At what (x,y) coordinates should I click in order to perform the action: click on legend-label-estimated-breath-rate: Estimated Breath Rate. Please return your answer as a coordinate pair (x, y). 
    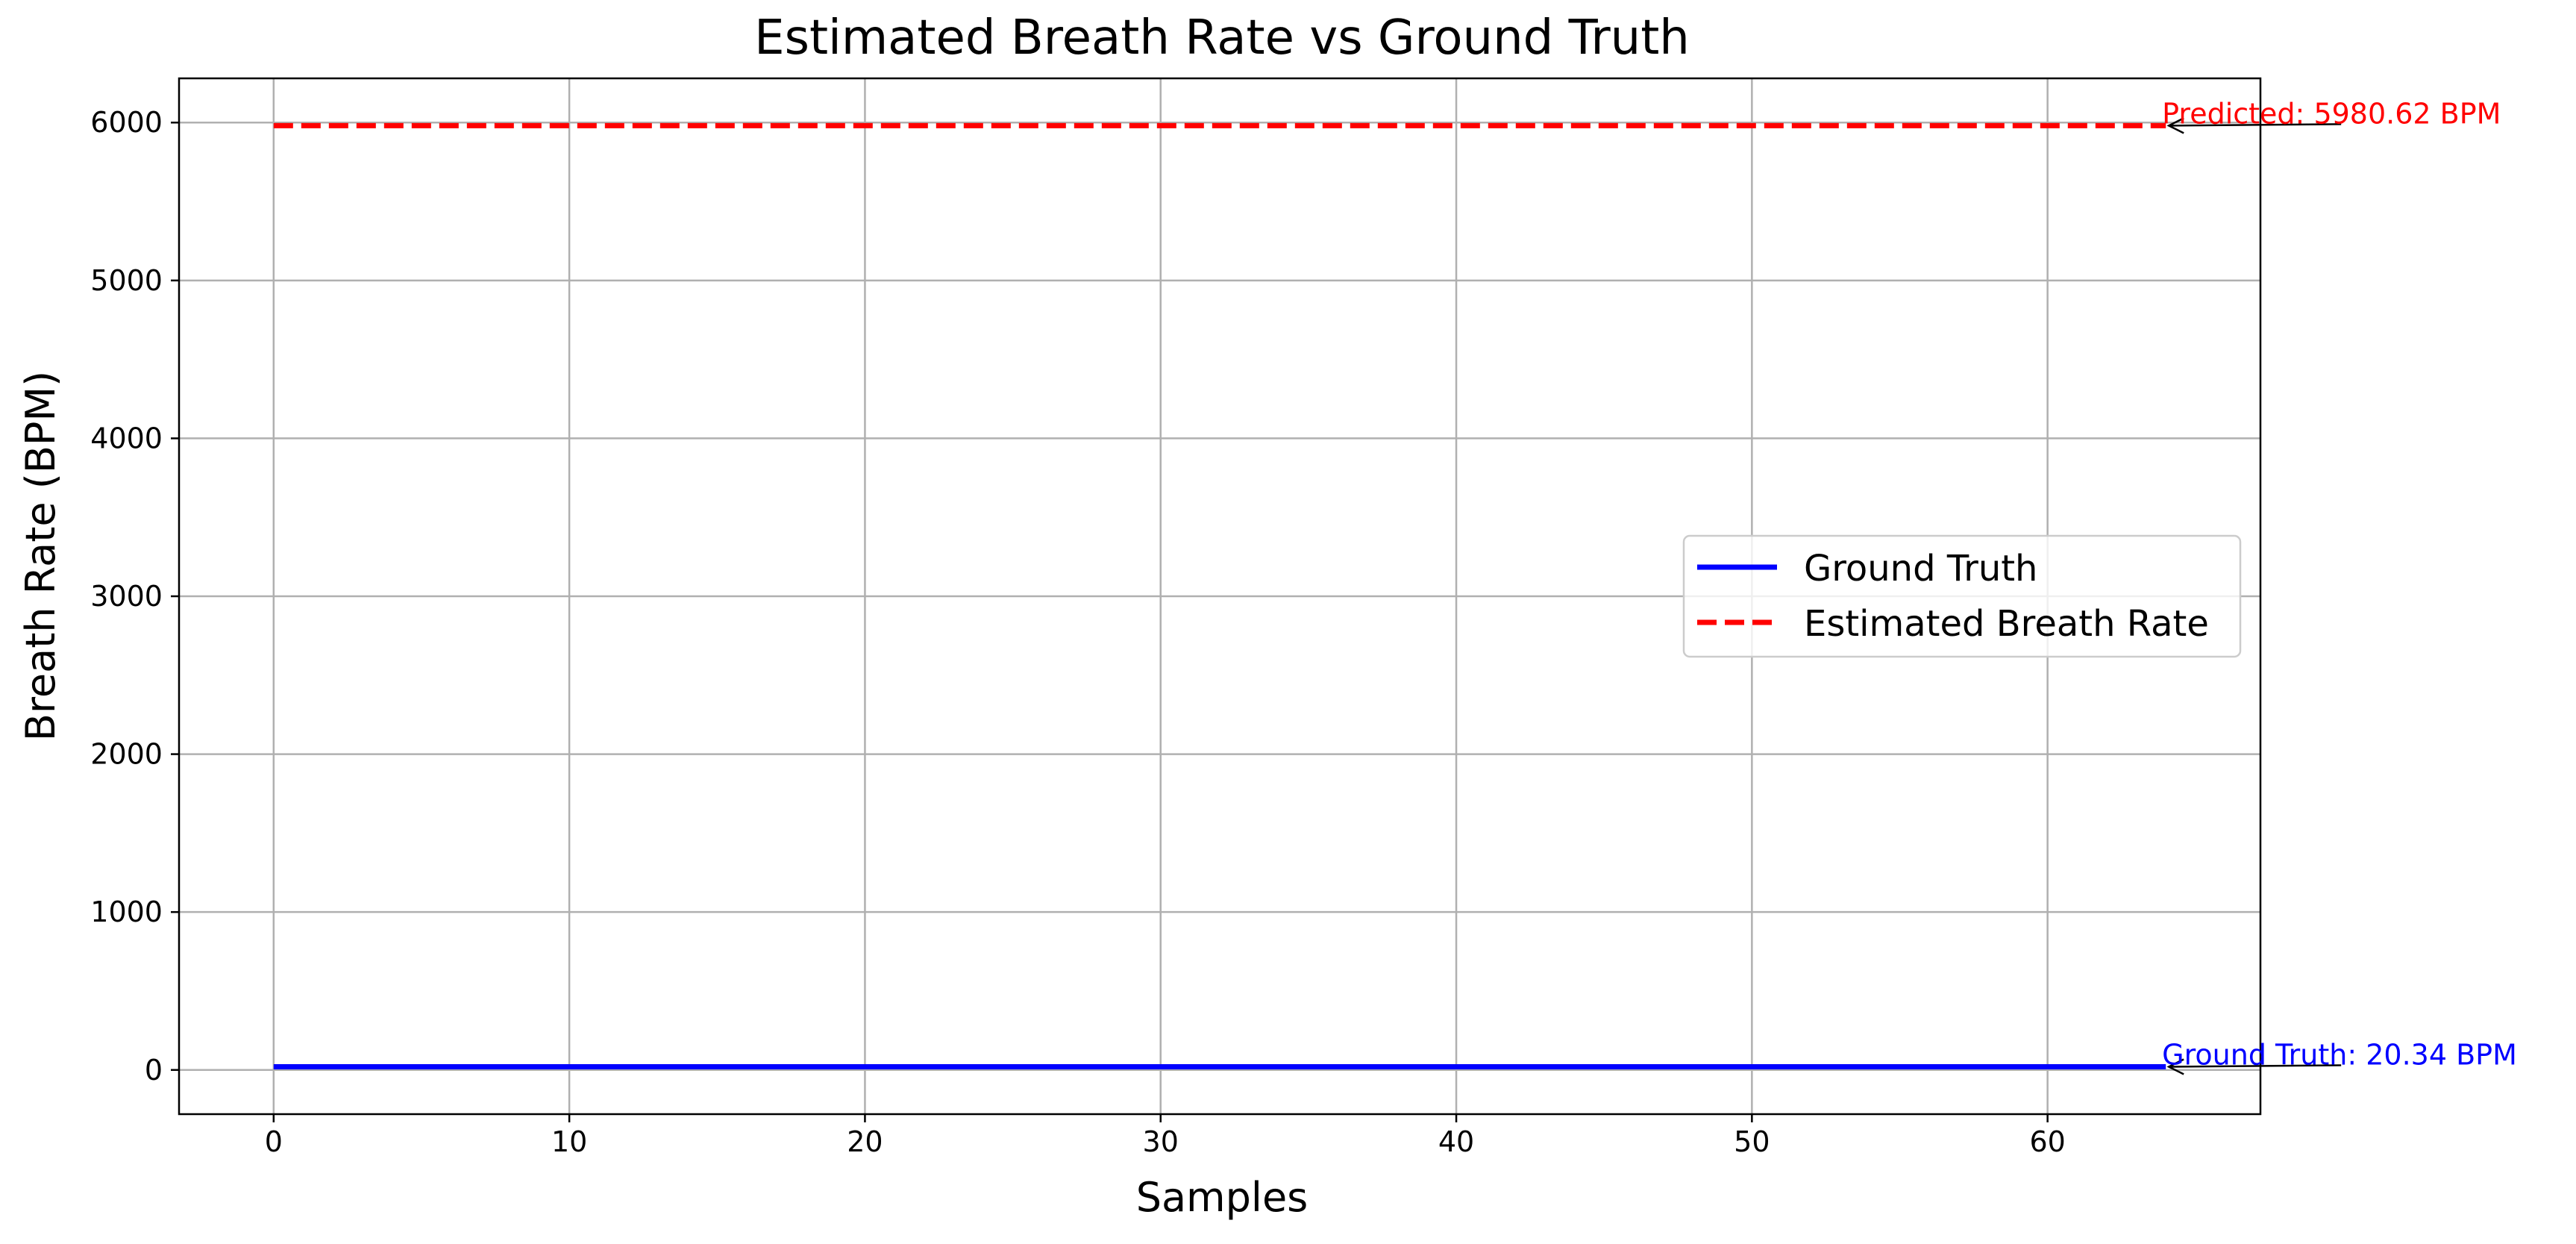
    Looking at the image, I should click on (2006, 624).